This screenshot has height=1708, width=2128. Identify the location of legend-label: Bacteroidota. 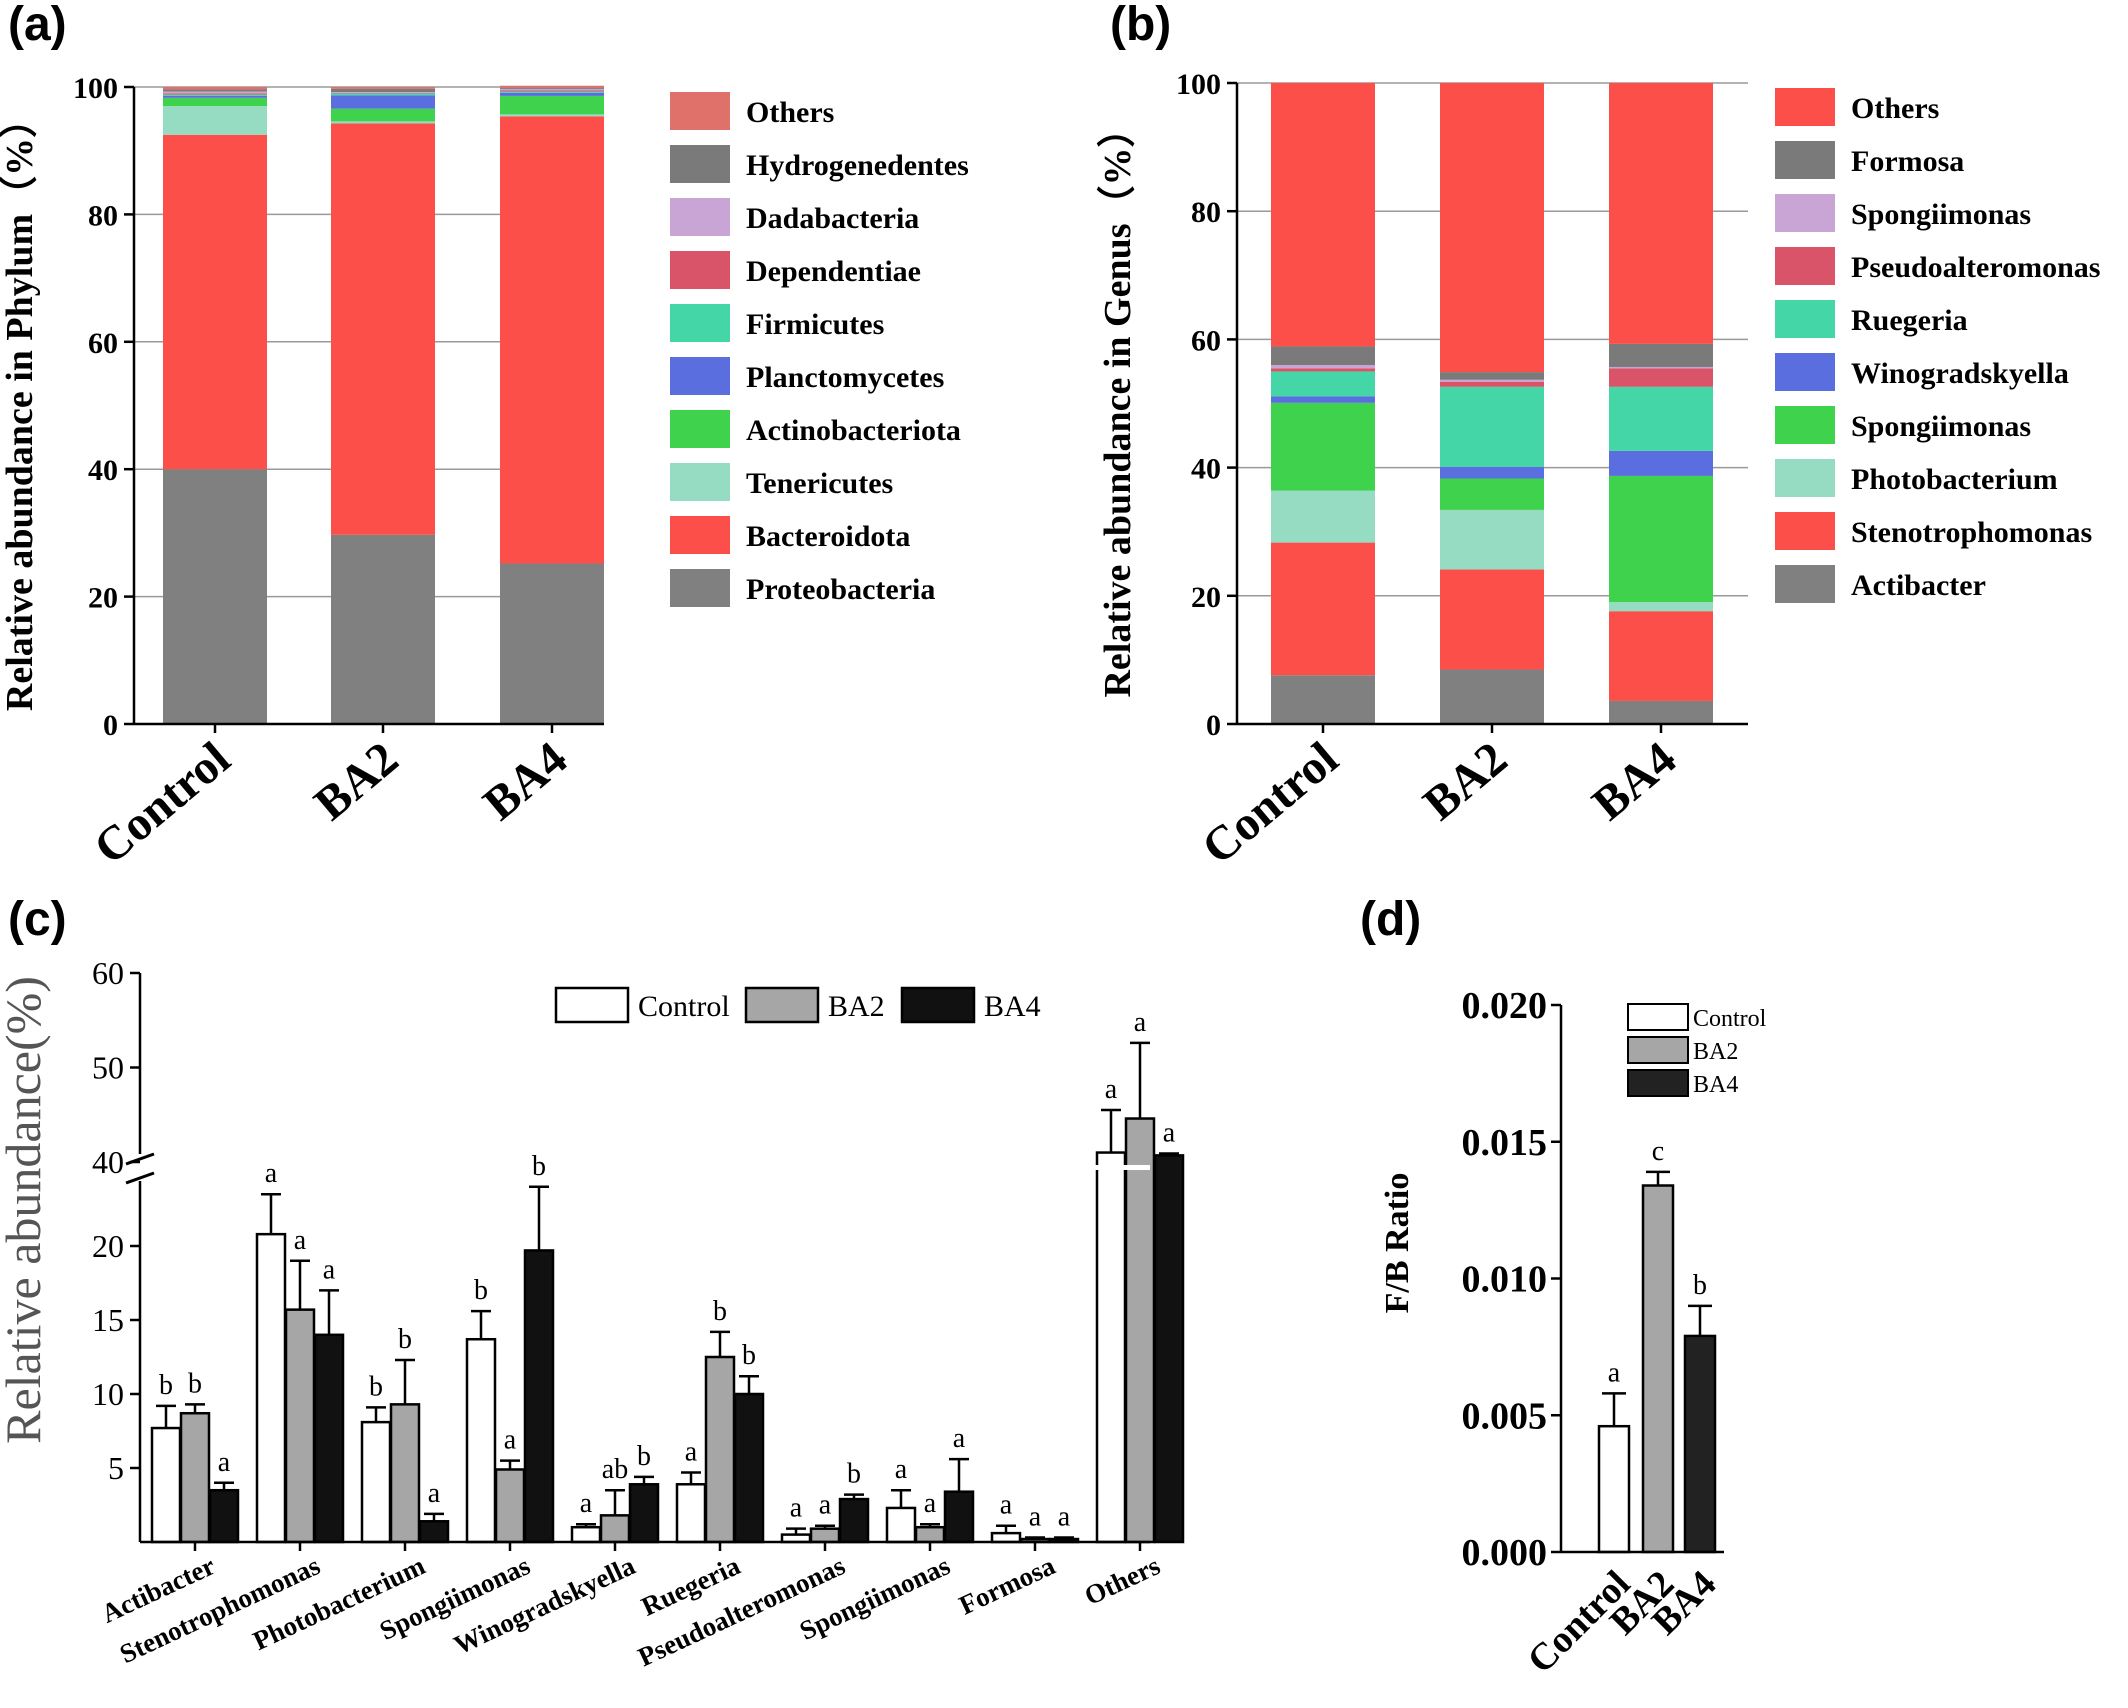
(828, 536).